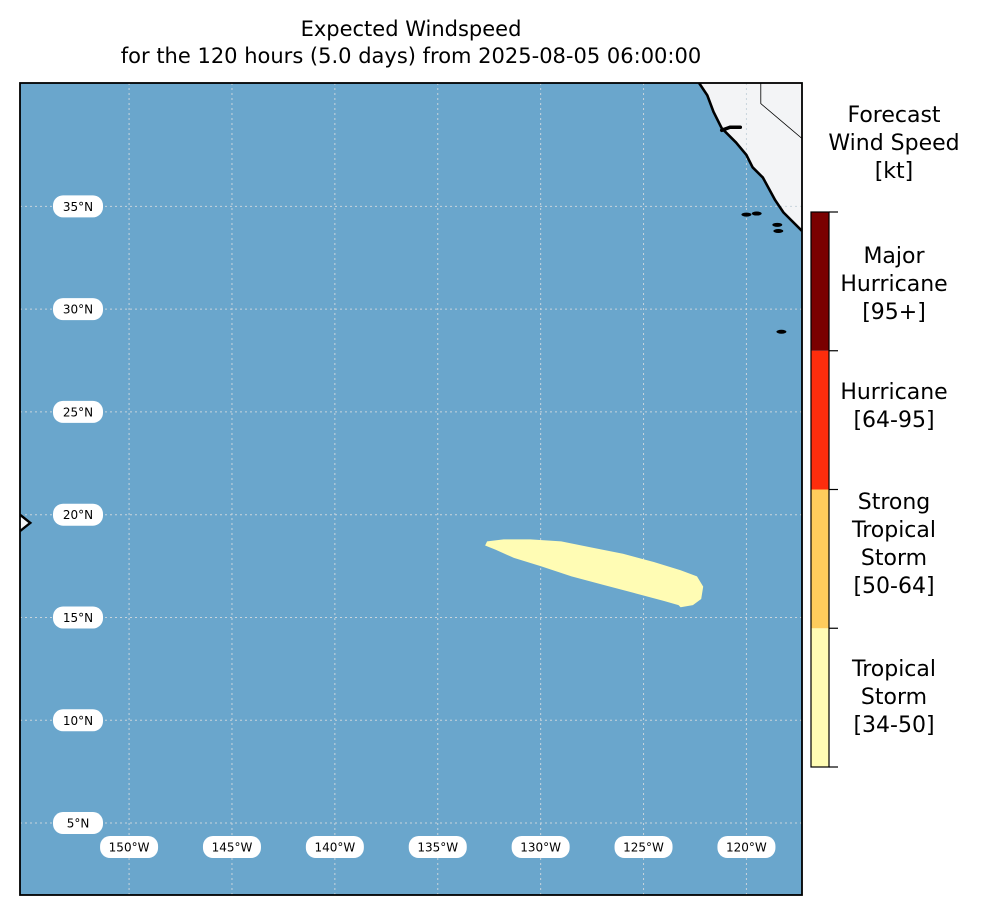 The image size is (989, 916). I want to click on tick-label-text: 130°W, so click(540, 848).